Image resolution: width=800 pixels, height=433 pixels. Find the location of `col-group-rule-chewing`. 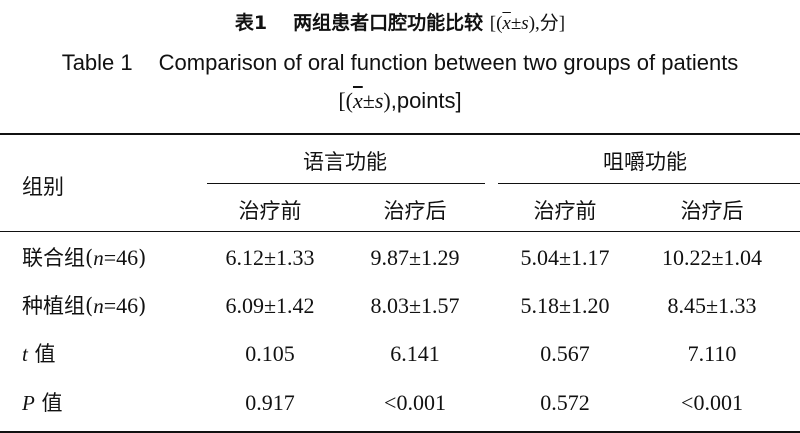

col-group-rule-chewing is located at coordinates (649, 183).